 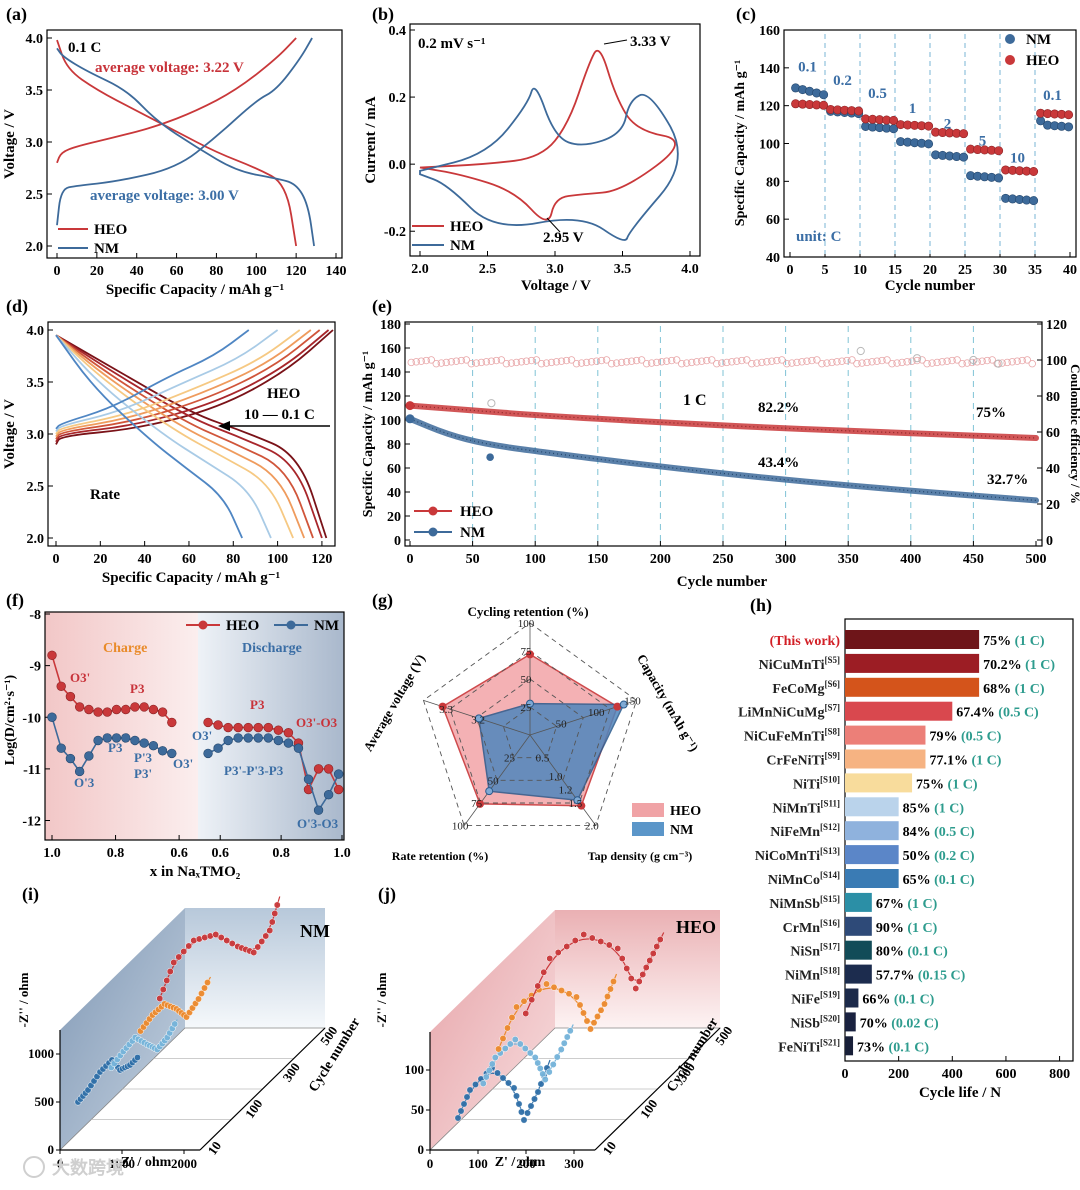 I want to click on a-xtick-label: 0, so click(x=57, y=271).